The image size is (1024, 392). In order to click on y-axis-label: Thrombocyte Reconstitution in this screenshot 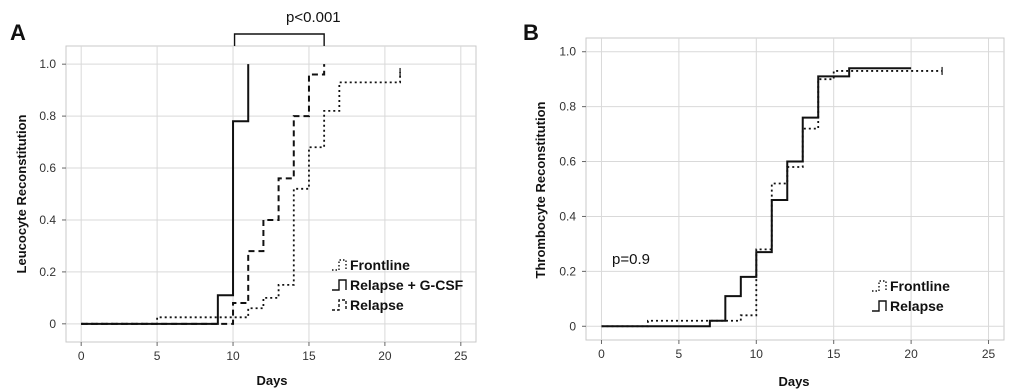, I will do `click(540, 189)`.